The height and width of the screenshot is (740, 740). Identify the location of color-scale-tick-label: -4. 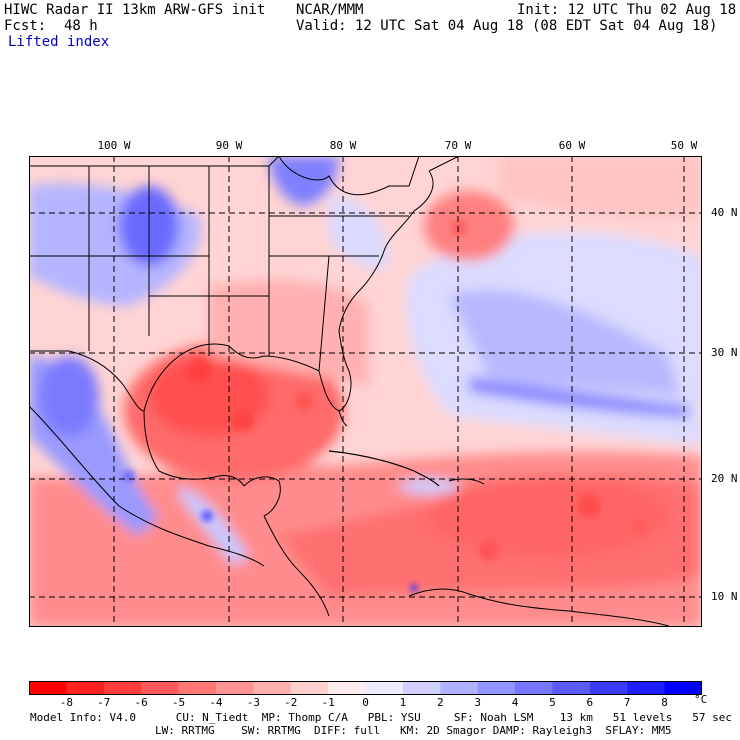
(216, 702).